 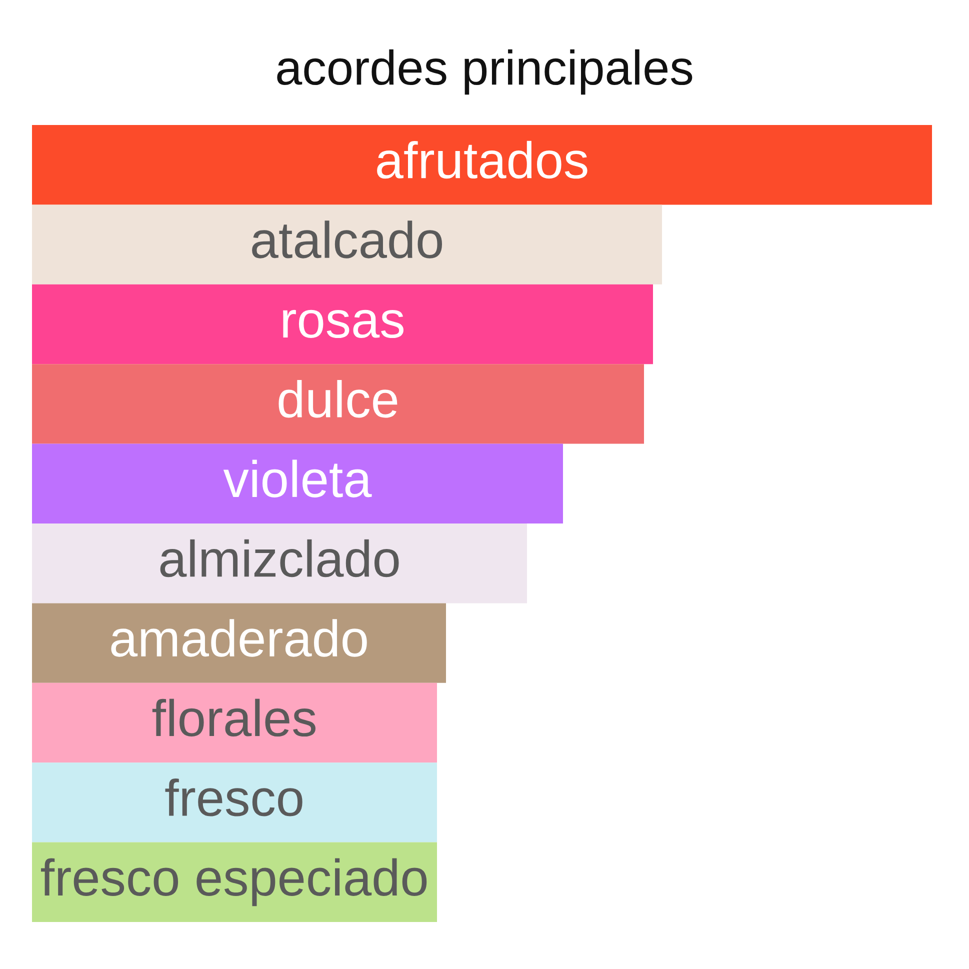 What do you see at coordinates (234, 717) in the screenshot?
I see `y-tick-label: florales` at bounding box center [234, 717].